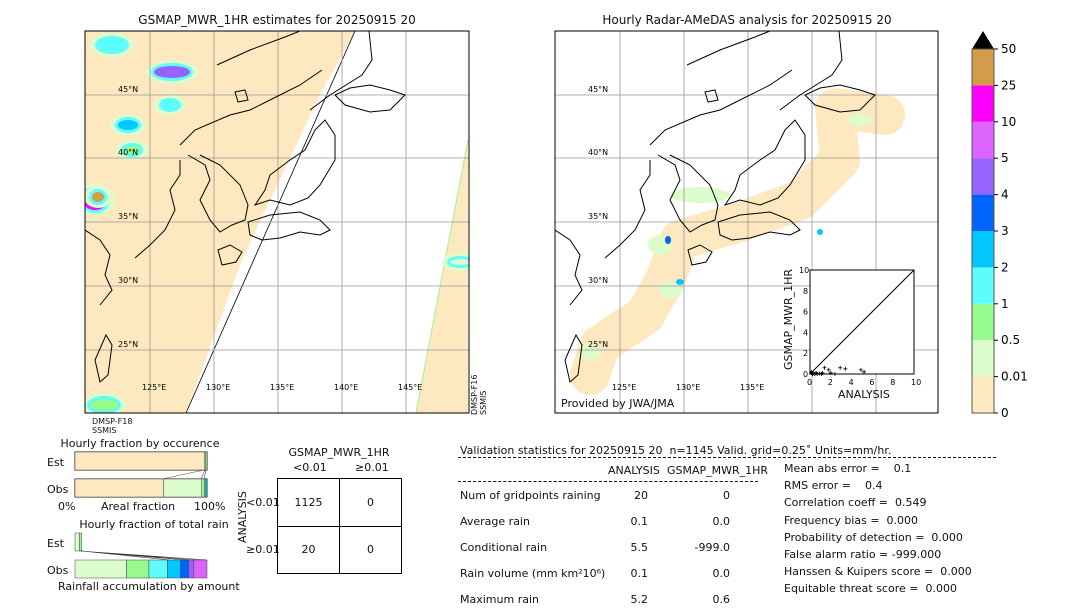  What do you see at coordinates (182, 488) in the screenshot?
I see `occ-obs-segment` at bounding box center [182, 488].